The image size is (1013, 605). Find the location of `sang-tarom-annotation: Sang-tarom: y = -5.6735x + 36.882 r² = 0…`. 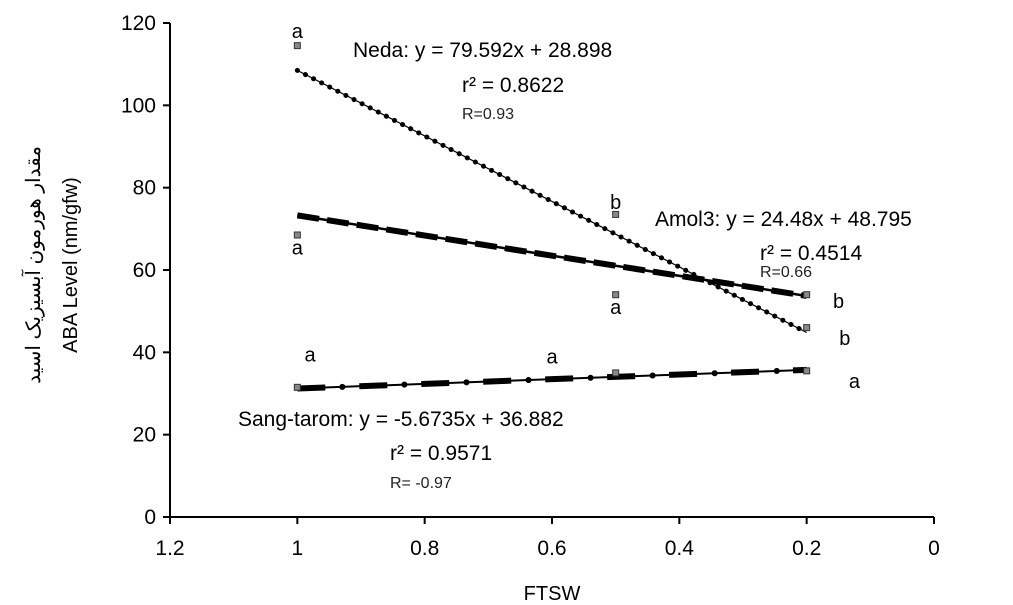

sang-tarom-annotation: Sang-tarom: y = -5.6735x + 36.882 r² = 0… is located at coordinates (401, 450).